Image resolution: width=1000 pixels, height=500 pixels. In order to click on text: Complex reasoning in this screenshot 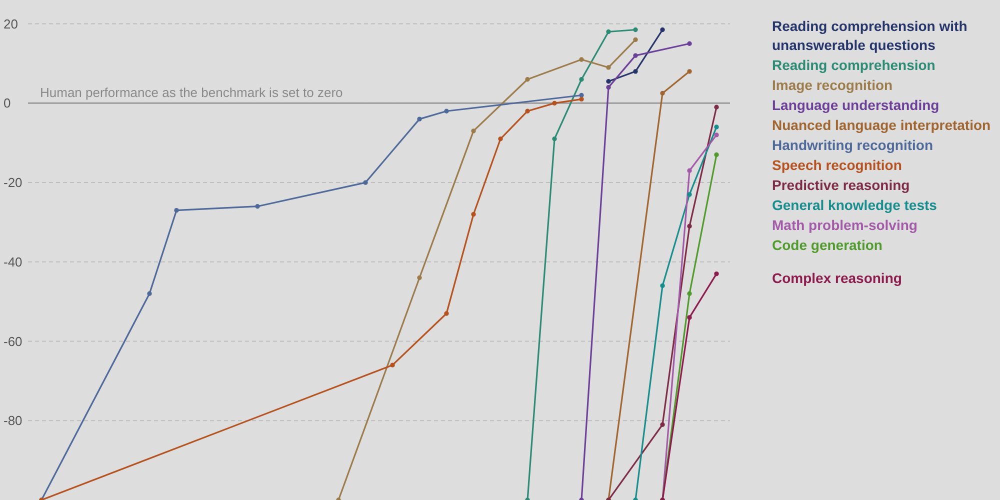, I will do `click(837, 278)`.